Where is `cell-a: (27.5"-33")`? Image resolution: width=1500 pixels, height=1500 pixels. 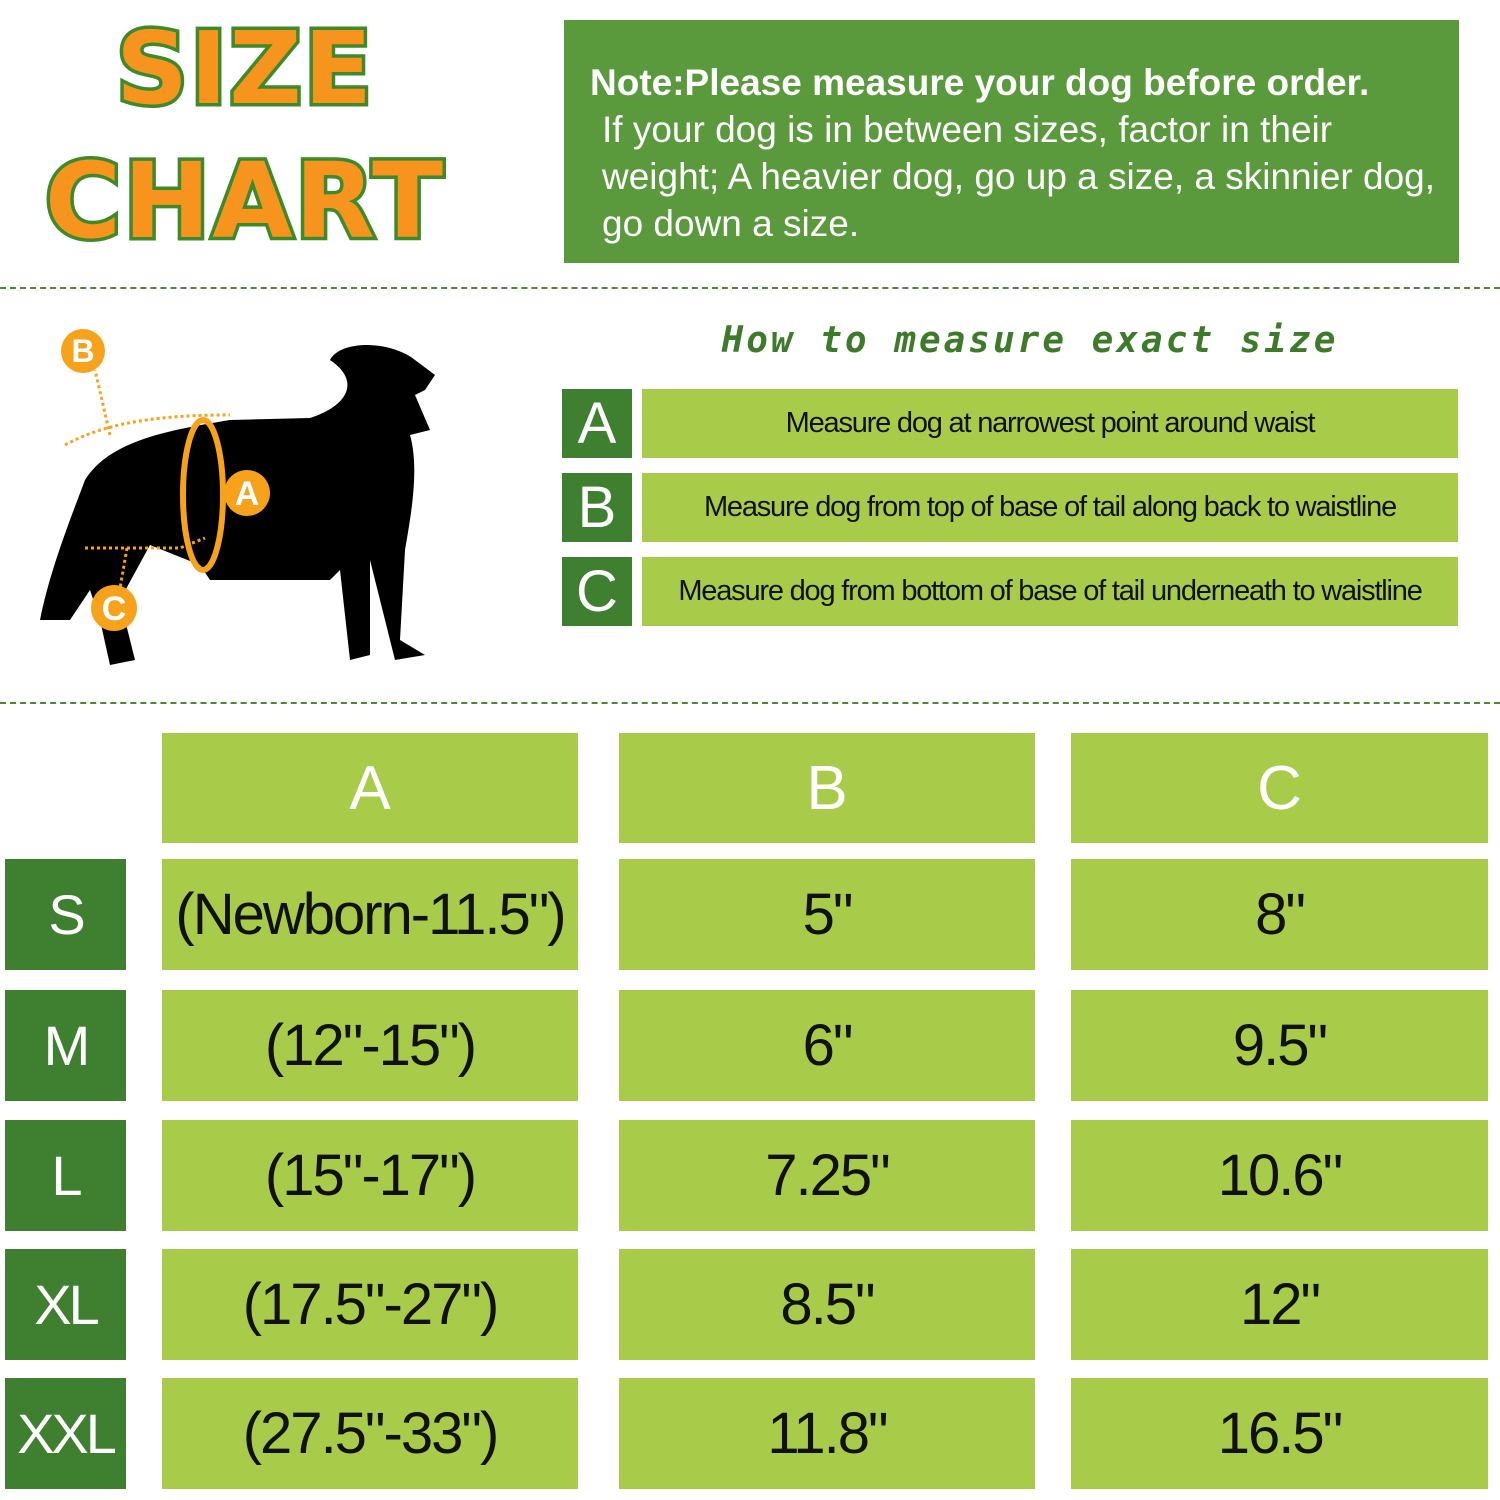
cell-a: (27.5"-33") is located at coordinates (370, 1433).